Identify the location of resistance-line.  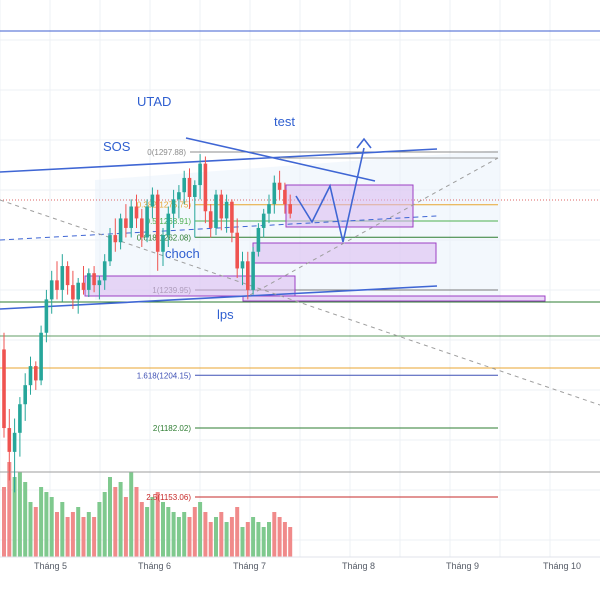
(280, 159).